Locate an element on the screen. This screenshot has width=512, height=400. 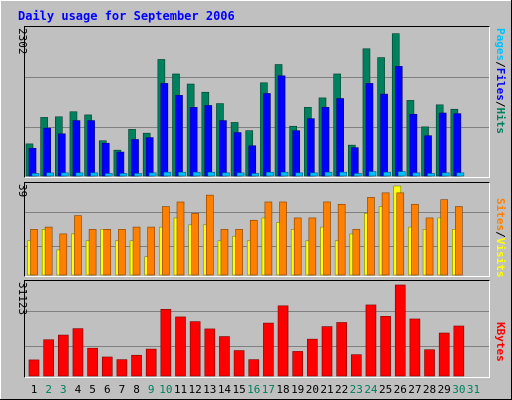
x-tick-day-2: 2 is located at coordinates (48, 389).